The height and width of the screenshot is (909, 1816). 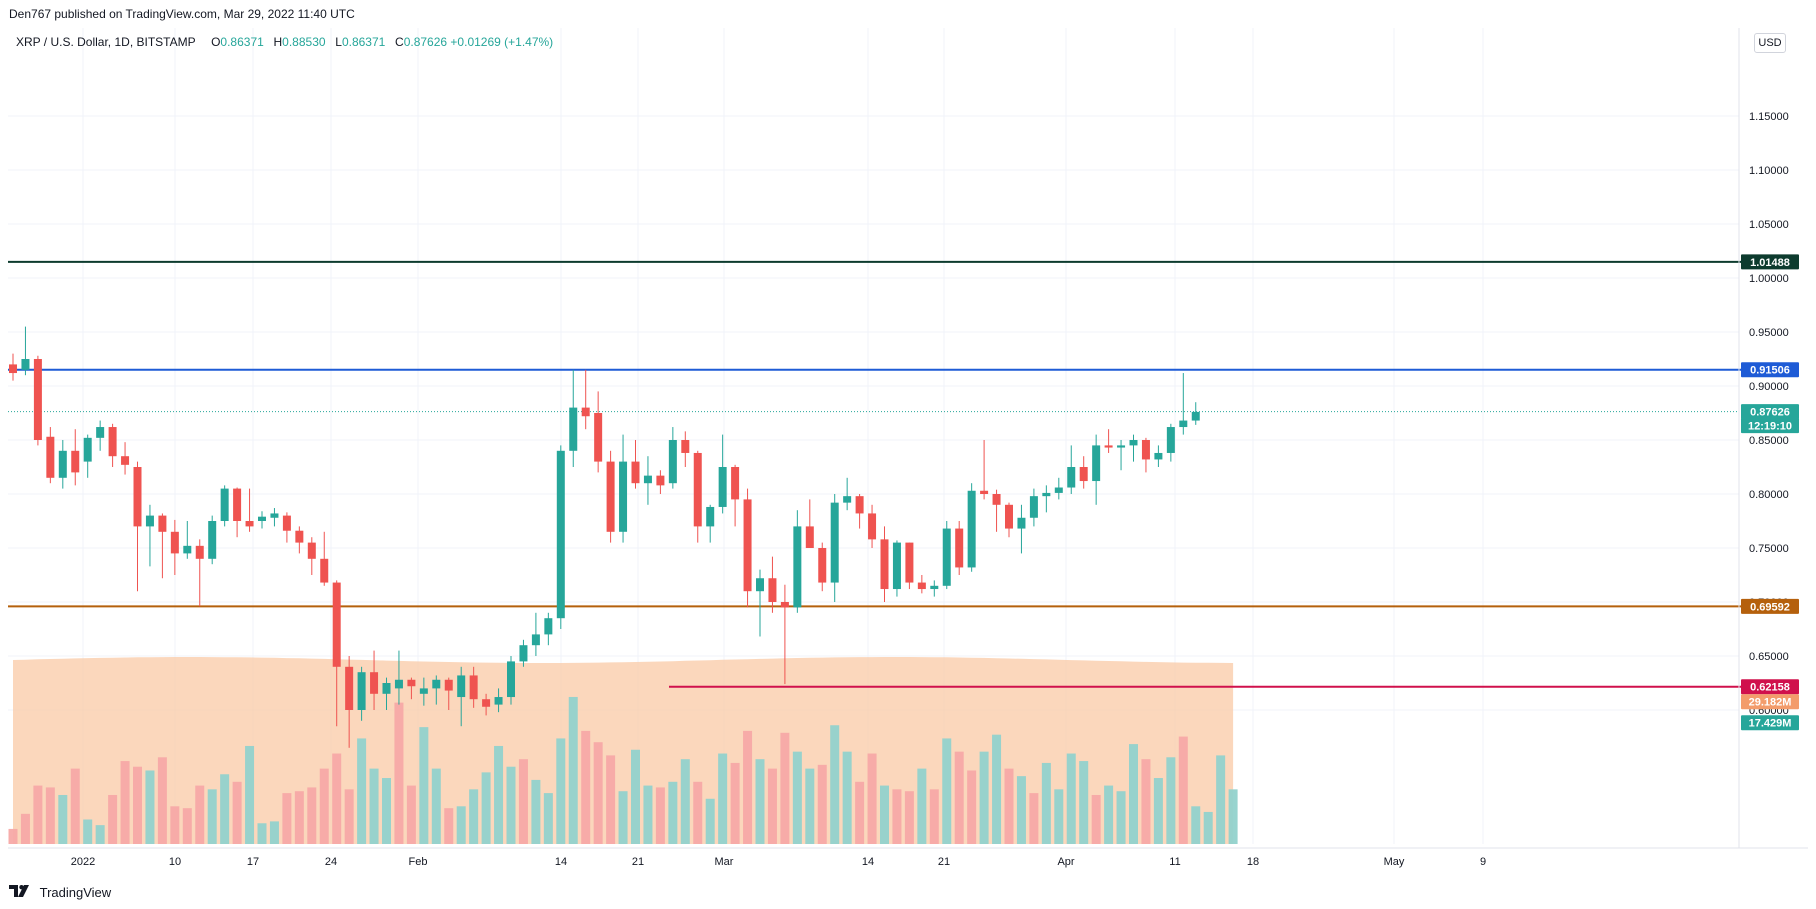 I want to click on level-price-label: 1.01488, so click(x=1770, y=263).